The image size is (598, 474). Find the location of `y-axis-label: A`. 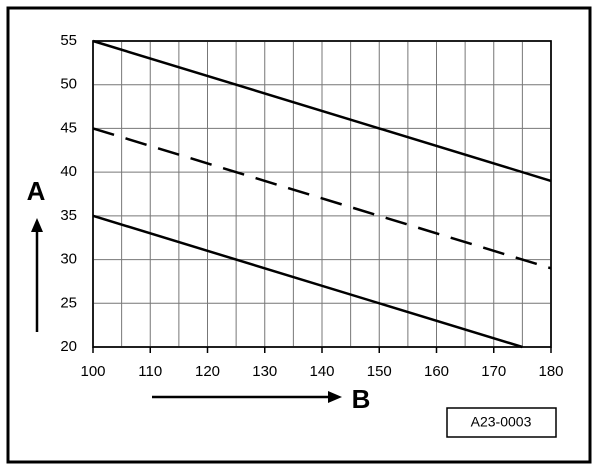

y-axis-label: A is located at coordinates (36, 191).